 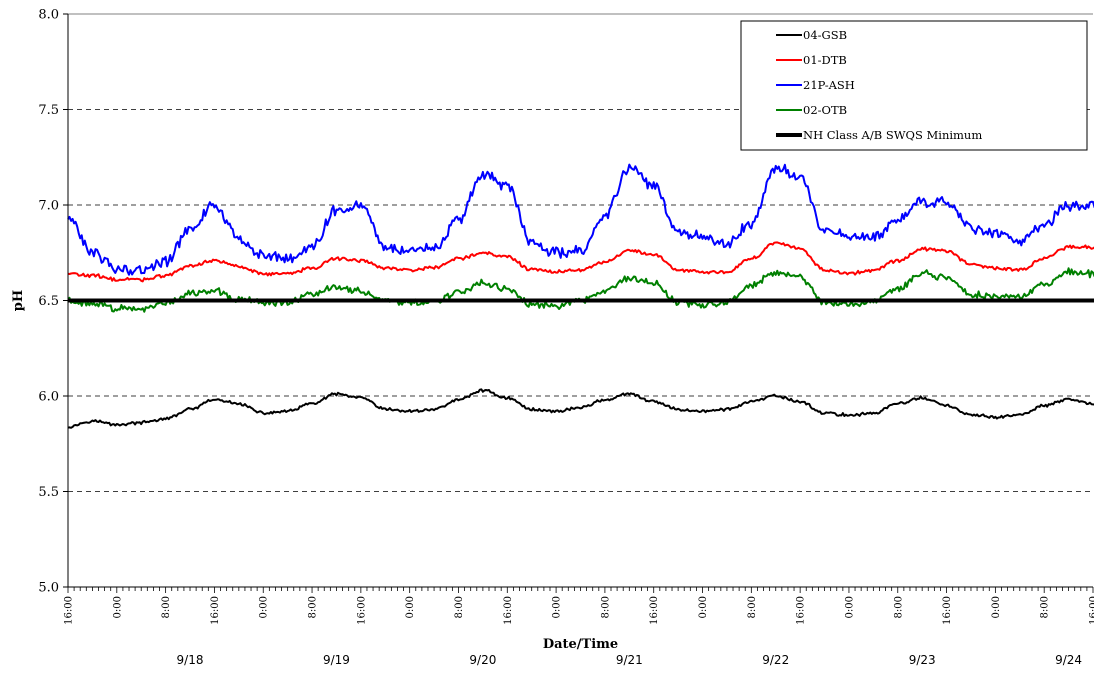 I want to click on date-label: 9/23, so click(x=922, y=660).